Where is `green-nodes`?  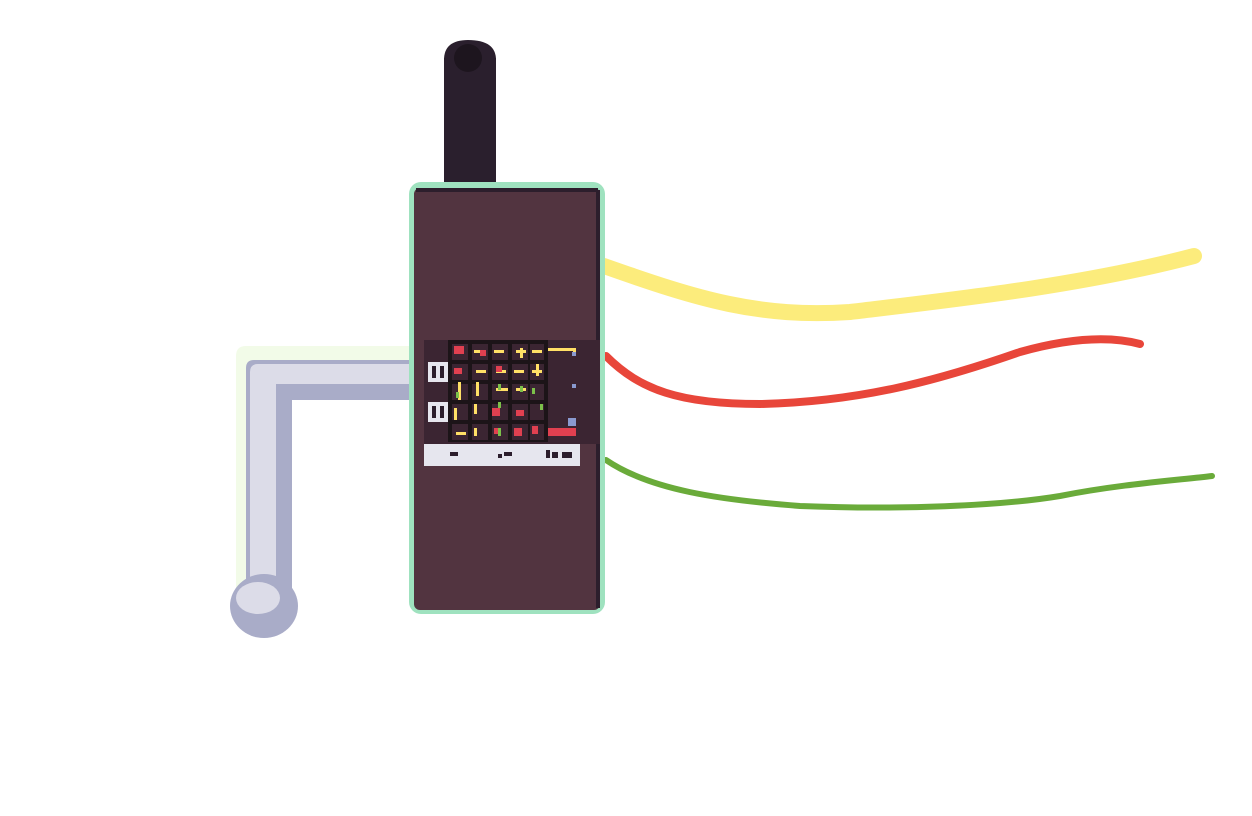 green-nodes is located at coordinates (499, 410).